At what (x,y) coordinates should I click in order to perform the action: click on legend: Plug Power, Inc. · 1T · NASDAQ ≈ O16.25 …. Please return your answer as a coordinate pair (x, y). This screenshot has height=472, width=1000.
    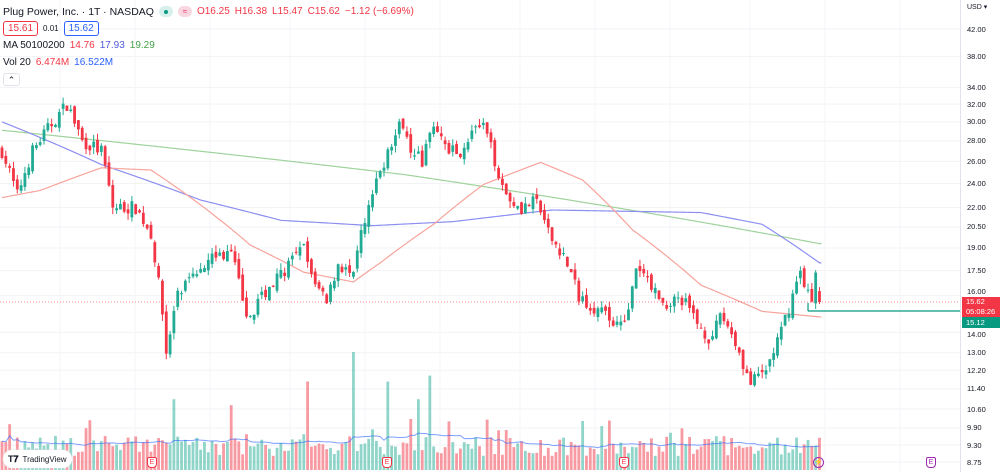
    Looking at the image, I should click on (208, 44).